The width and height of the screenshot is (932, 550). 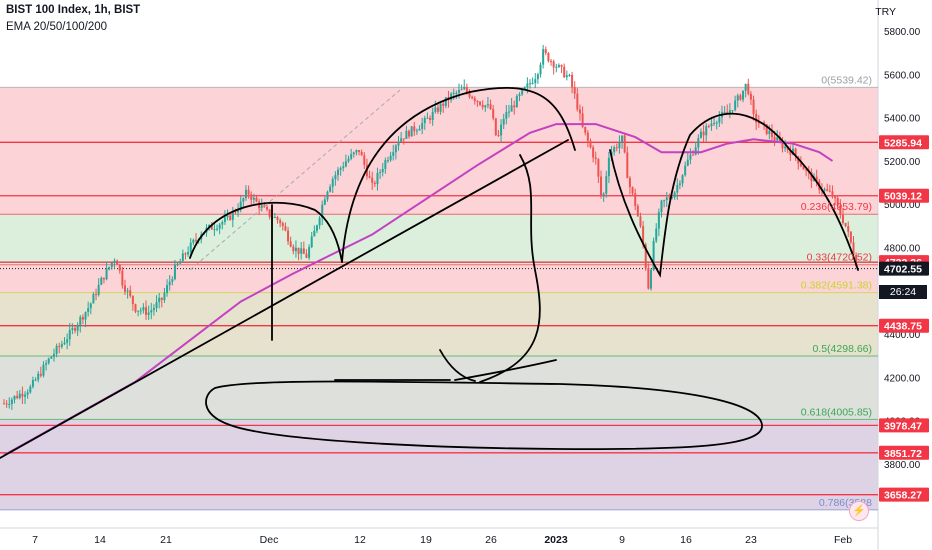 I want to click on x-axis-labels: 7 14 21 Dec 12 19 26 2023 9 16 23 Feb, so click(x=442, y=540).